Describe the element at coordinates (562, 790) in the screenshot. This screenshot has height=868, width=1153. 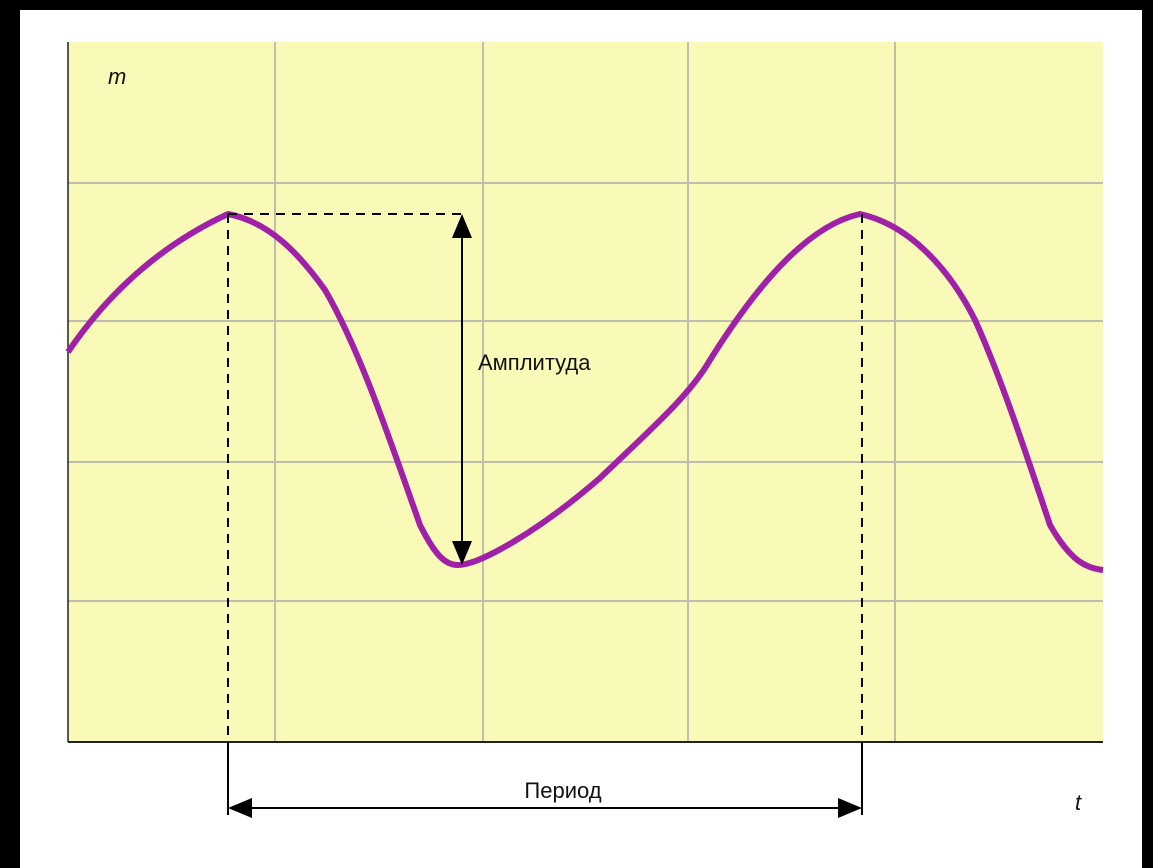
I see `period-label: Период` at that location.